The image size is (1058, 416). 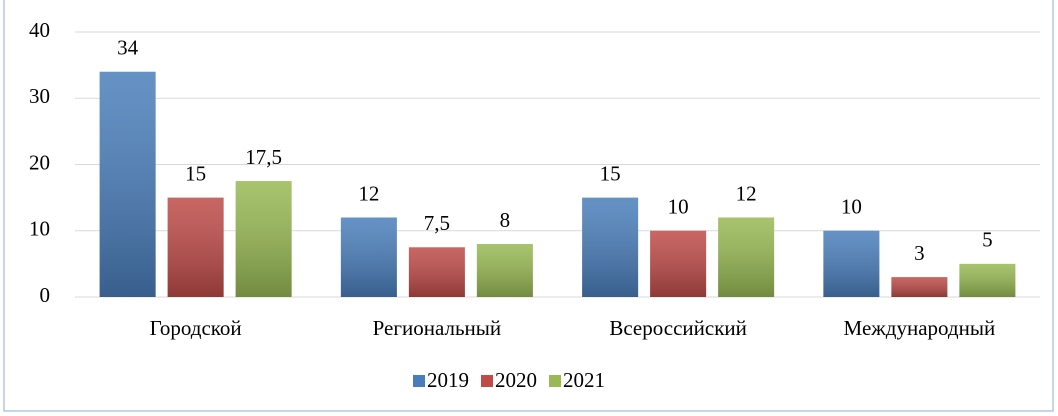 I want to click on legend-label: 2021, so click(x=584, y=380).